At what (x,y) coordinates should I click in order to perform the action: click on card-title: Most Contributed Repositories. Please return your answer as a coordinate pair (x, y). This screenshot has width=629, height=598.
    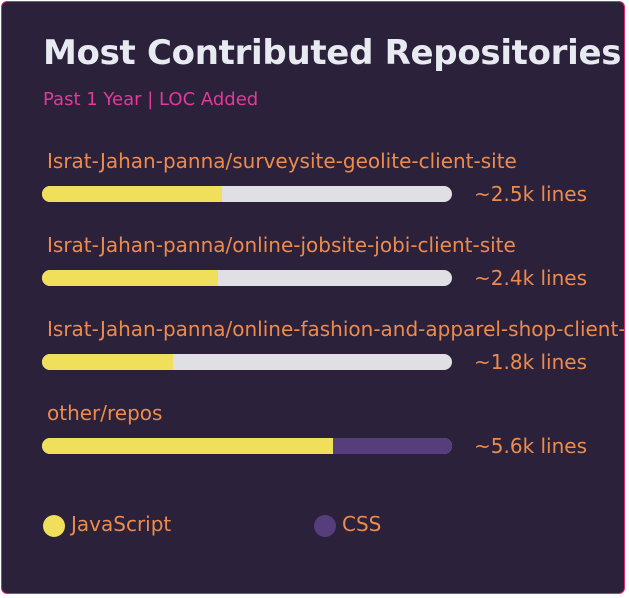
    Looking at the image, I should click on (332, 53).